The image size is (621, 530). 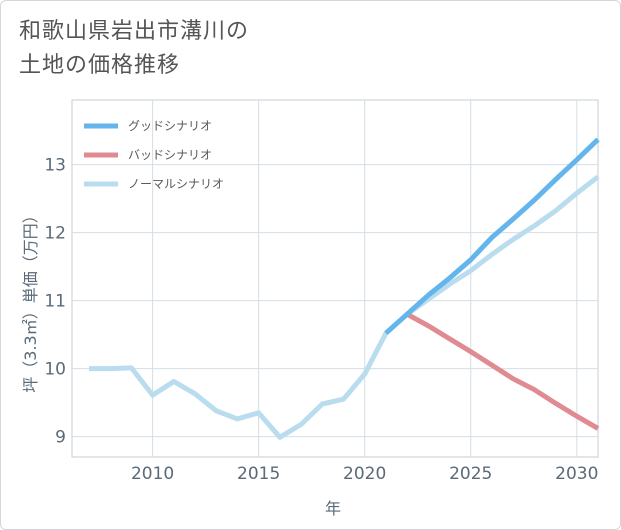 I want to click on x-tick-label: 2020, so click(x=364, y=474).